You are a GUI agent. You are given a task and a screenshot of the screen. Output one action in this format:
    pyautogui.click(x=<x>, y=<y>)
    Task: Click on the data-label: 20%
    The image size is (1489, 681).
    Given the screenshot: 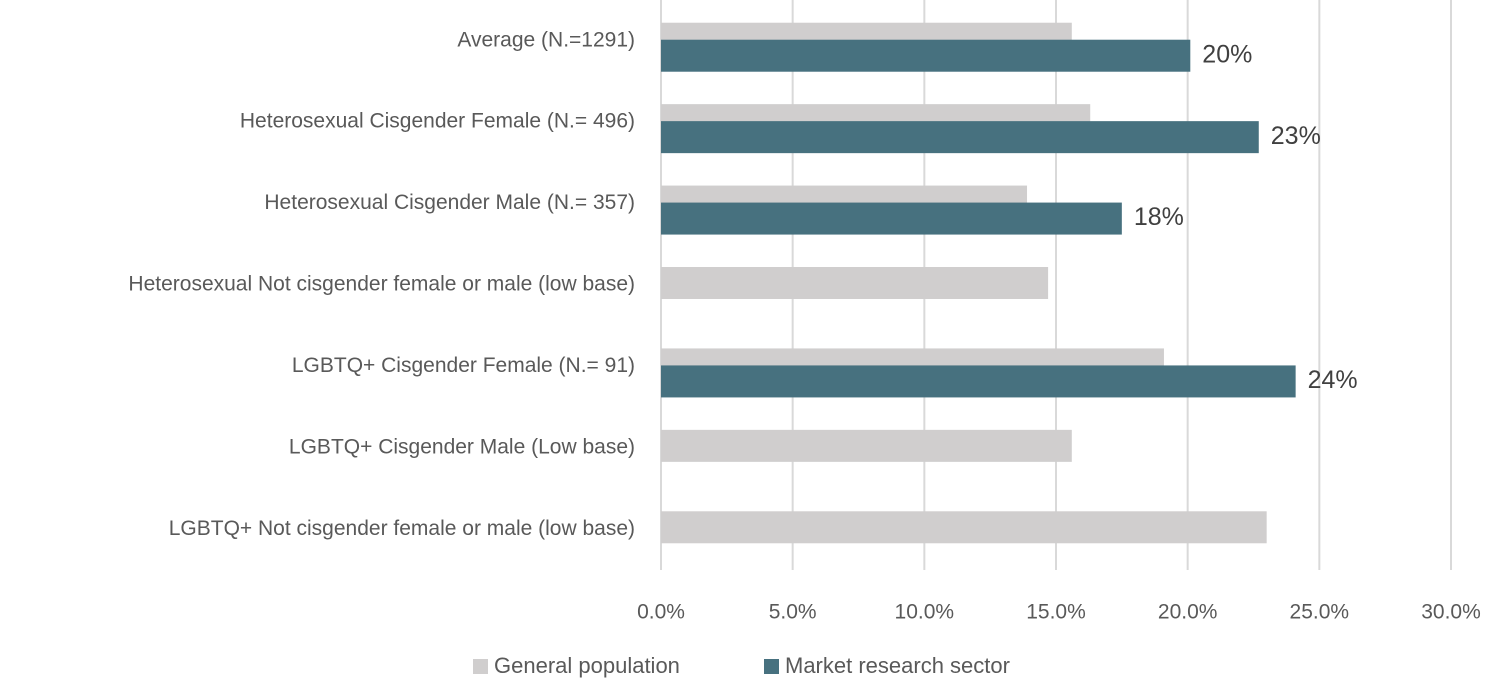 What is the action you would take?
    pyautogui.click(x=1227, y=54)
    